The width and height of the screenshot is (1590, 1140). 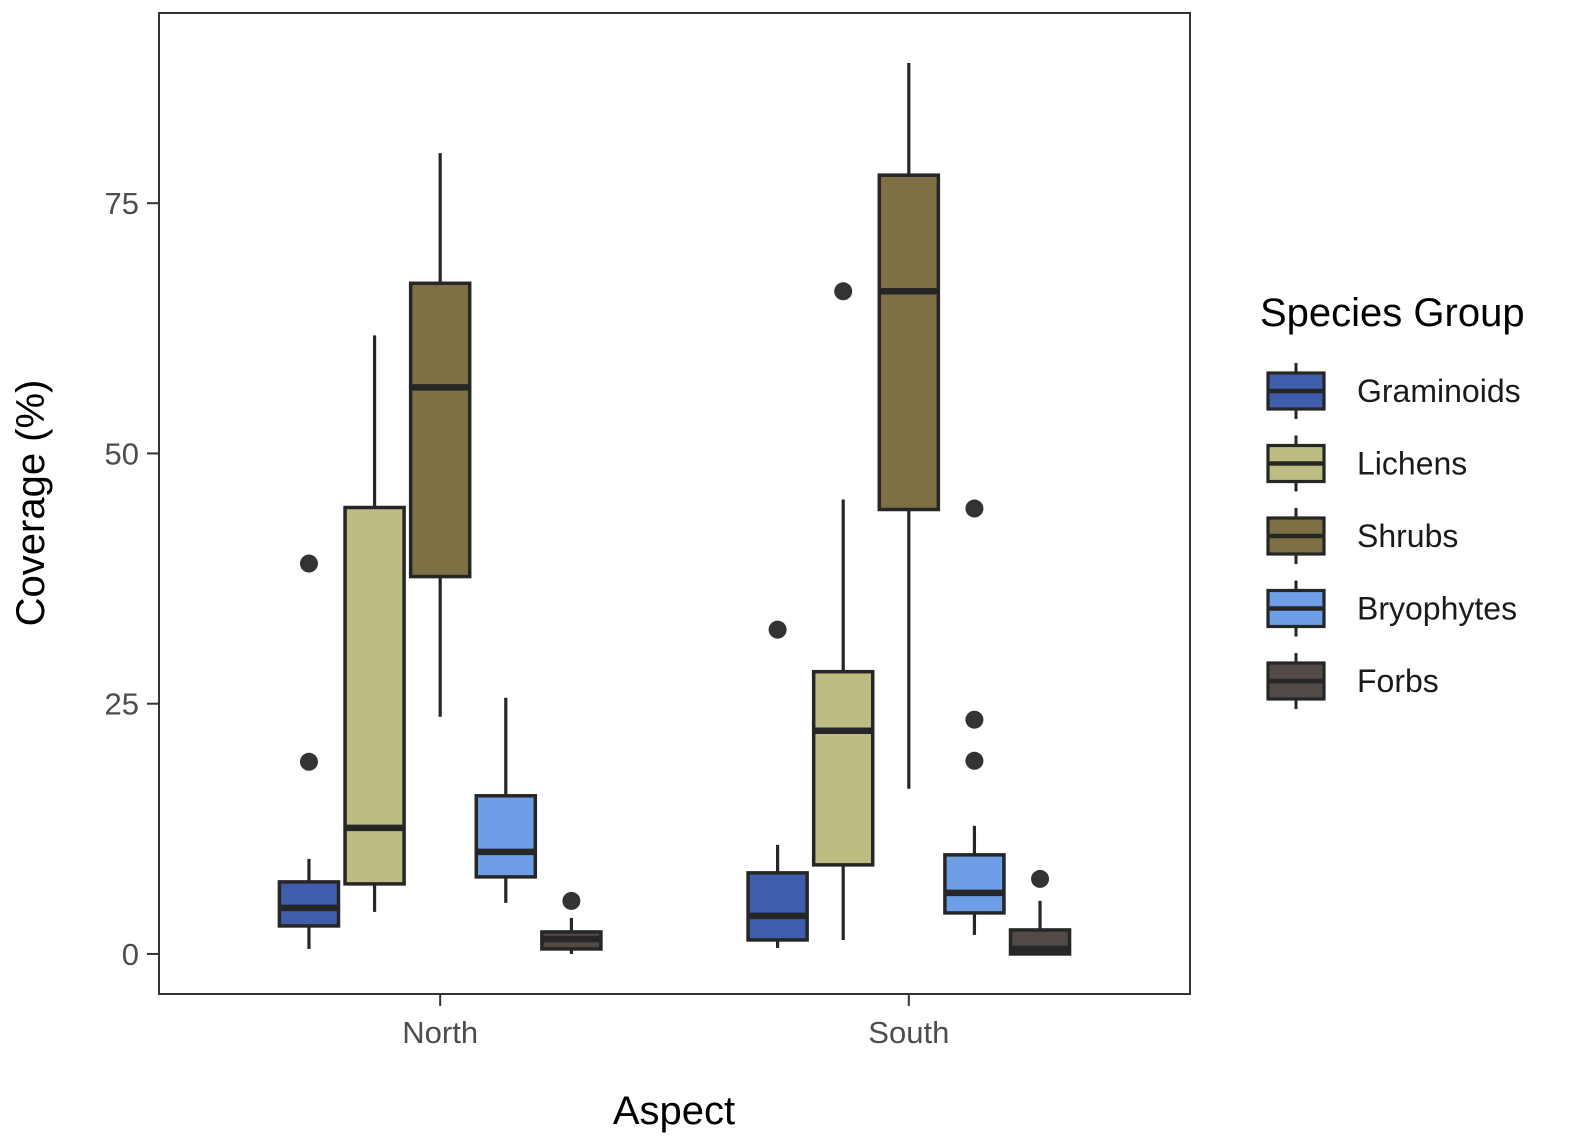 What do you see at coordinates (1398, 681) in the screenshot?
I see `legend-label: Forbs` at bounding box center [1398, 681].